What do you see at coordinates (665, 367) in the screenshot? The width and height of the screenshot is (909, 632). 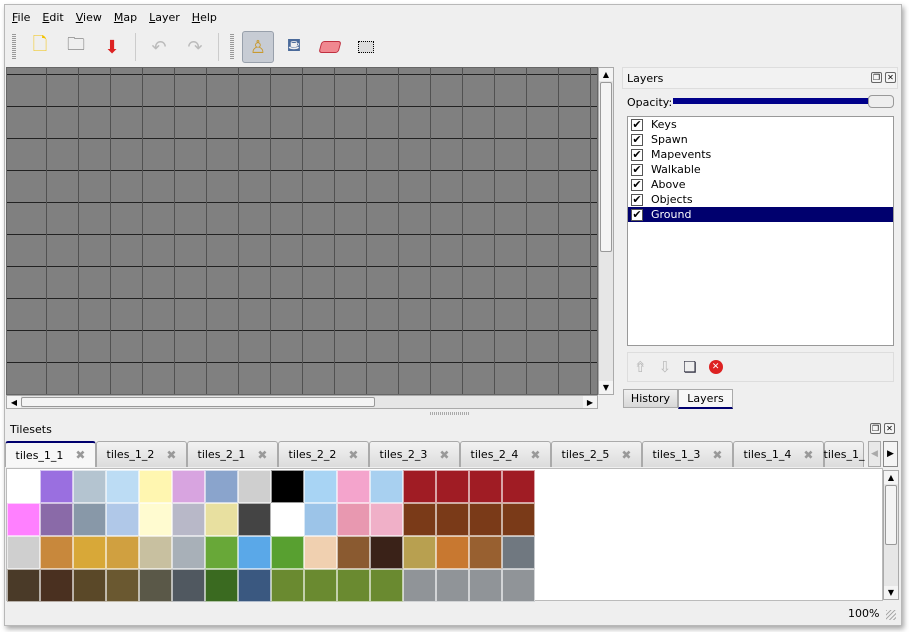 I see `lower-layer-icon: ⇩` at bounding box center [665, 367].